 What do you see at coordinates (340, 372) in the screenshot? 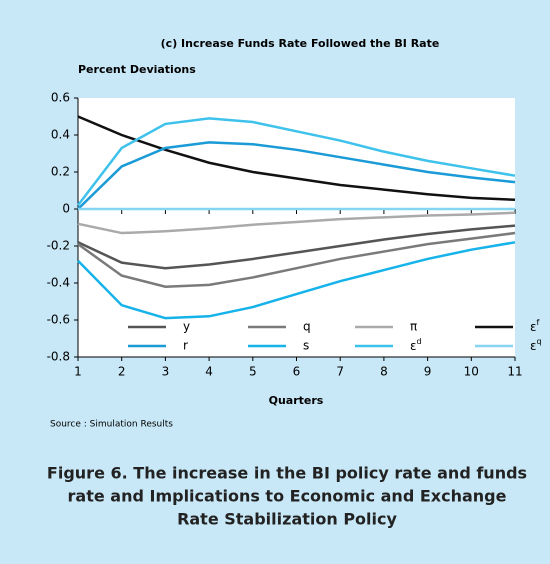
I see `x-tick-label: 7` at bounding box center [340, 372].